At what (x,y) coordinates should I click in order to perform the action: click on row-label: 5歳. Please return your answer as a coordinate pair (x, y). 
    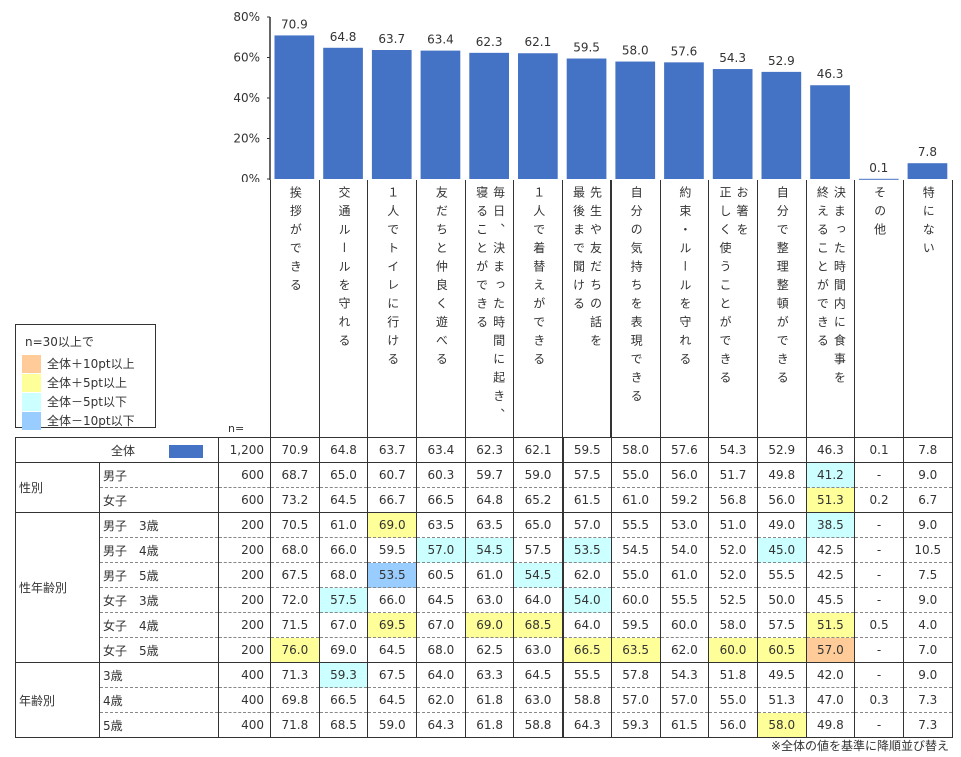
    Looking at the image, I should click on (159, 725).